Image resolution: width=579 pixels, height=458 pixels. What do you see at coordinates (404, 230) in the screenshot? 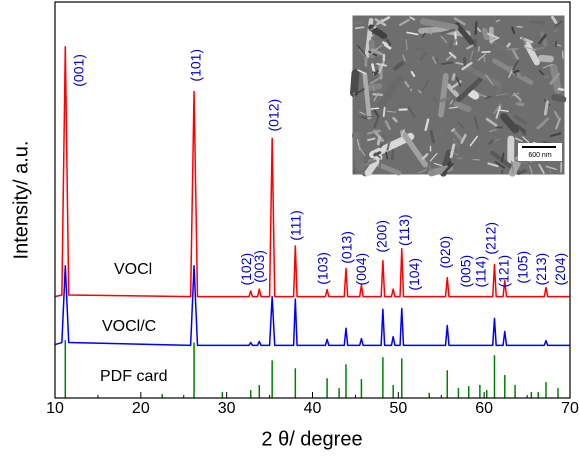
I see `peak-label: (113)` at bounding box center [404, 230].